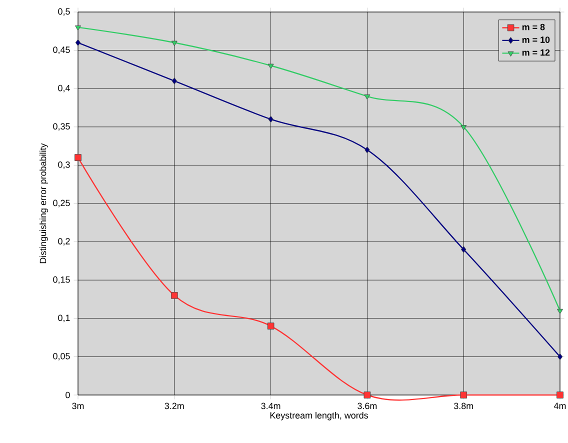 The height and width of the screenshot is (443, 568). I want to click on x-axis-title: Keystream length, words, so click(319, 416).